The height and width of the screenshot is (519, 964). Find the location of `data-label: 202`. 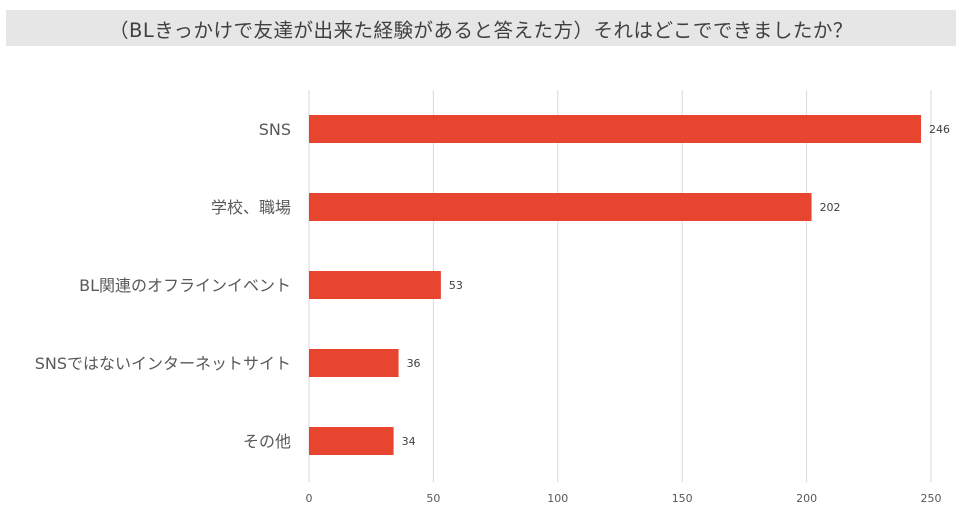

data-label: 202 is located at coordinates (830, 207).